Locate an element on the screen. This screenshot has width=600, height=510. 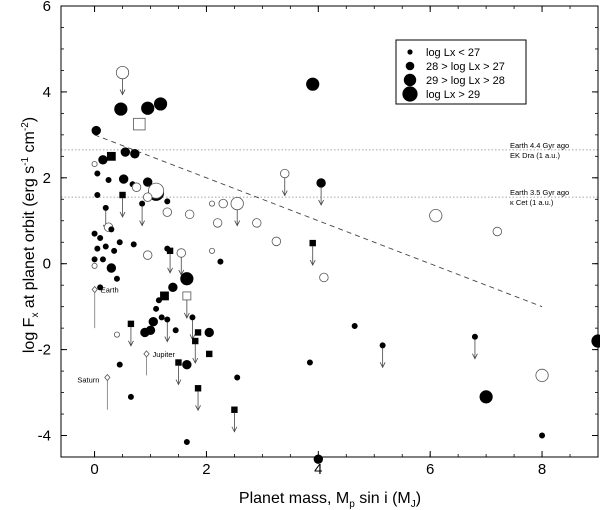
reference-label: Earth 3.5 Gyr ago is located at coordinates (539, 192).